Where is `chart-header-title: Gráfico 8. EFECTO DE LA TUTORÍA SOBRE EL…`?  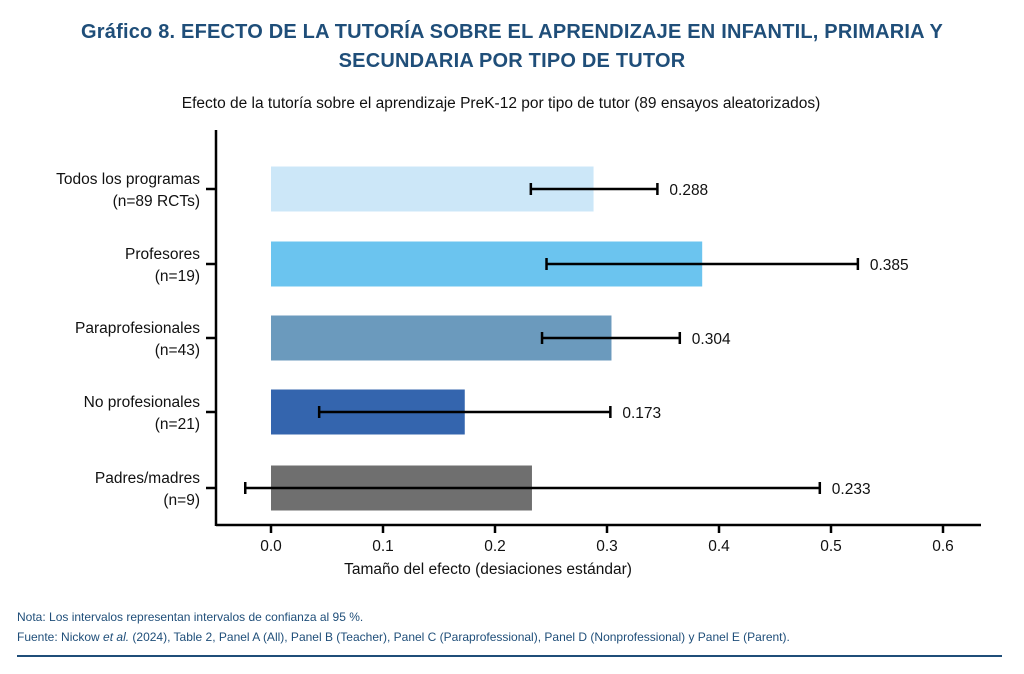
chart-header-title: Gráfico 8. EFECTO DE LA TUTORÍA SOBRE EL… is located at coordinates (512, 47).